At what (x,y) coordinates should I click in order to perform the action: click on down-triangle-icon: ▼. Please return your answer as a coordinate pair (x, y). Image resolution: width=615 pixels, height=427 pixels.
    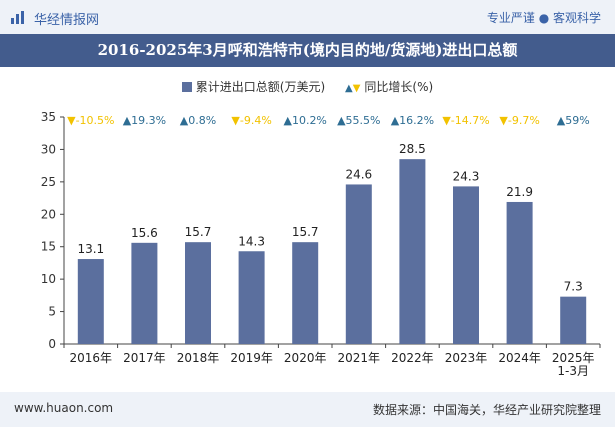
    Looking at the image, I should click on (356, 88).